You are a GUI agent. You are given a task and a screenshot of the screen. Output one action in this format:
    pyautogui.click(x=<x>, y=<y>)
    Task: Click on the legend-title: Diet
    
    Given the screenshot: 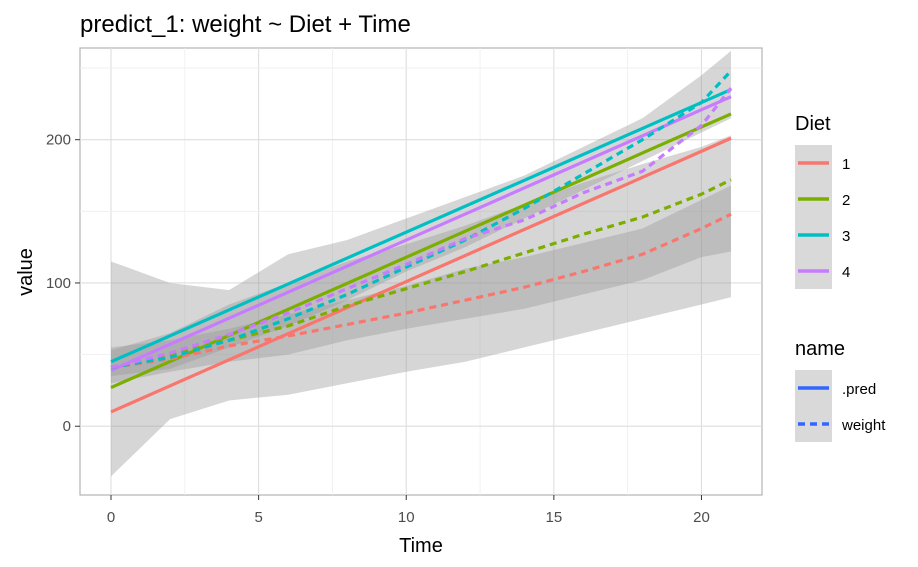 What is the action you would take?
    pyautogui.click(x=813, y=124)
    